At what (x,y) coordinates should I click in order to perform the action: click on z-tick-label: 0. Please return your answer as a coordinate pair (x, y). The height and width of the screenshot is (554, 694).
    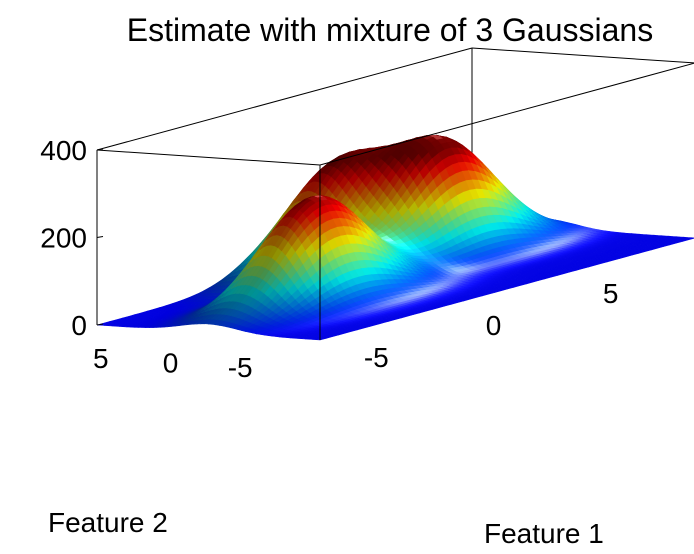
    Looking at the image, I should click on (79, 325).